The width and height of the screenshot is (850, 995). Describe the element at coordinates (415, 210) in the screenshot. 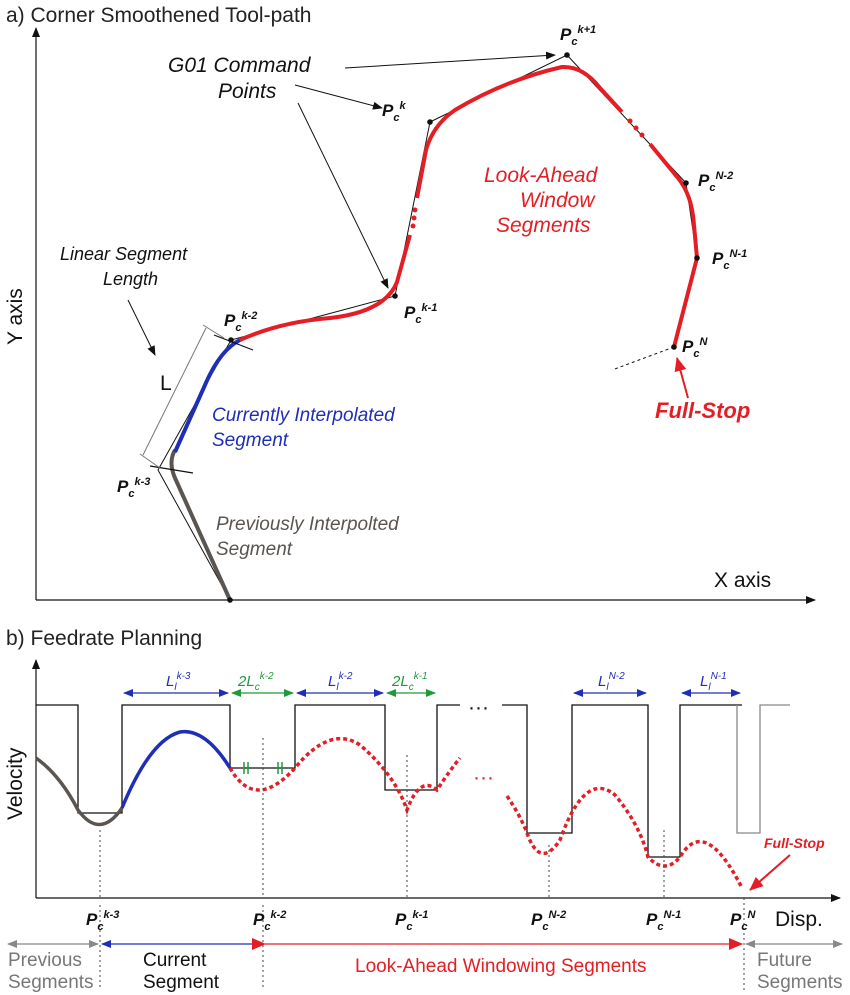

I see `gap-dot-a3` at that location.